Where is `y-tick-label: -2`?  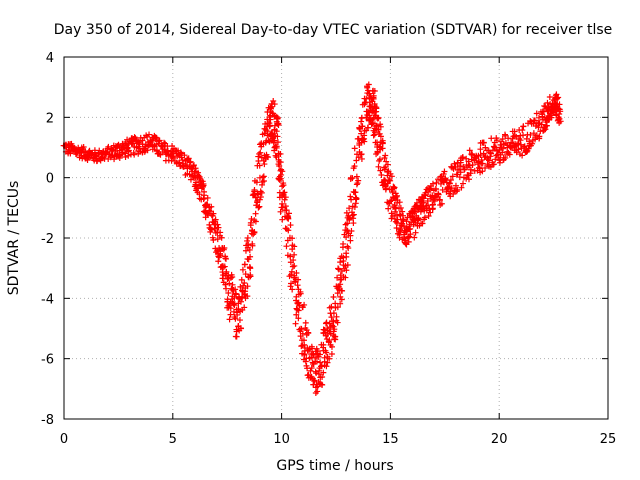
y-tick-label: -2 is located at coordinates (47, 239).